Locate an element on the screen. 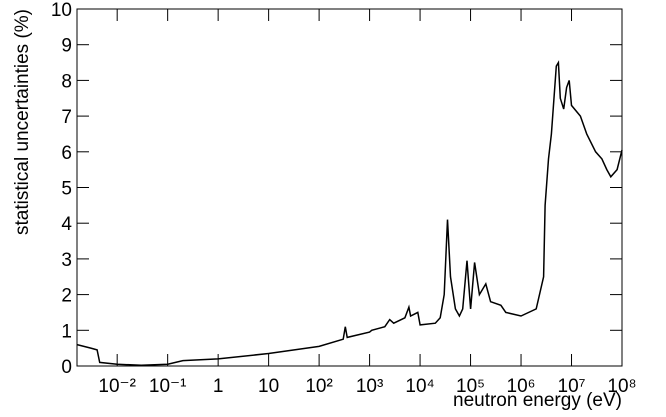 The height and width of the screenshot is (417, 666). y-tick-label: 1 is located at coordinates (66, 331).